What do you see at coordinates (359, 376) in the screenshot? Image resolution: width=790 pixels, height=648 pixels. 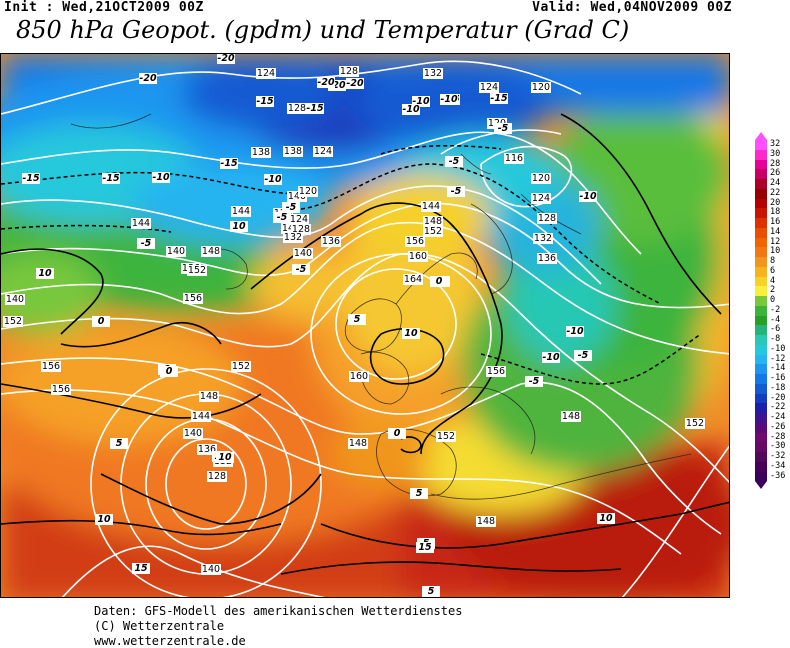 I see `geopotential-label: 160` at bounding box center [359, 376].